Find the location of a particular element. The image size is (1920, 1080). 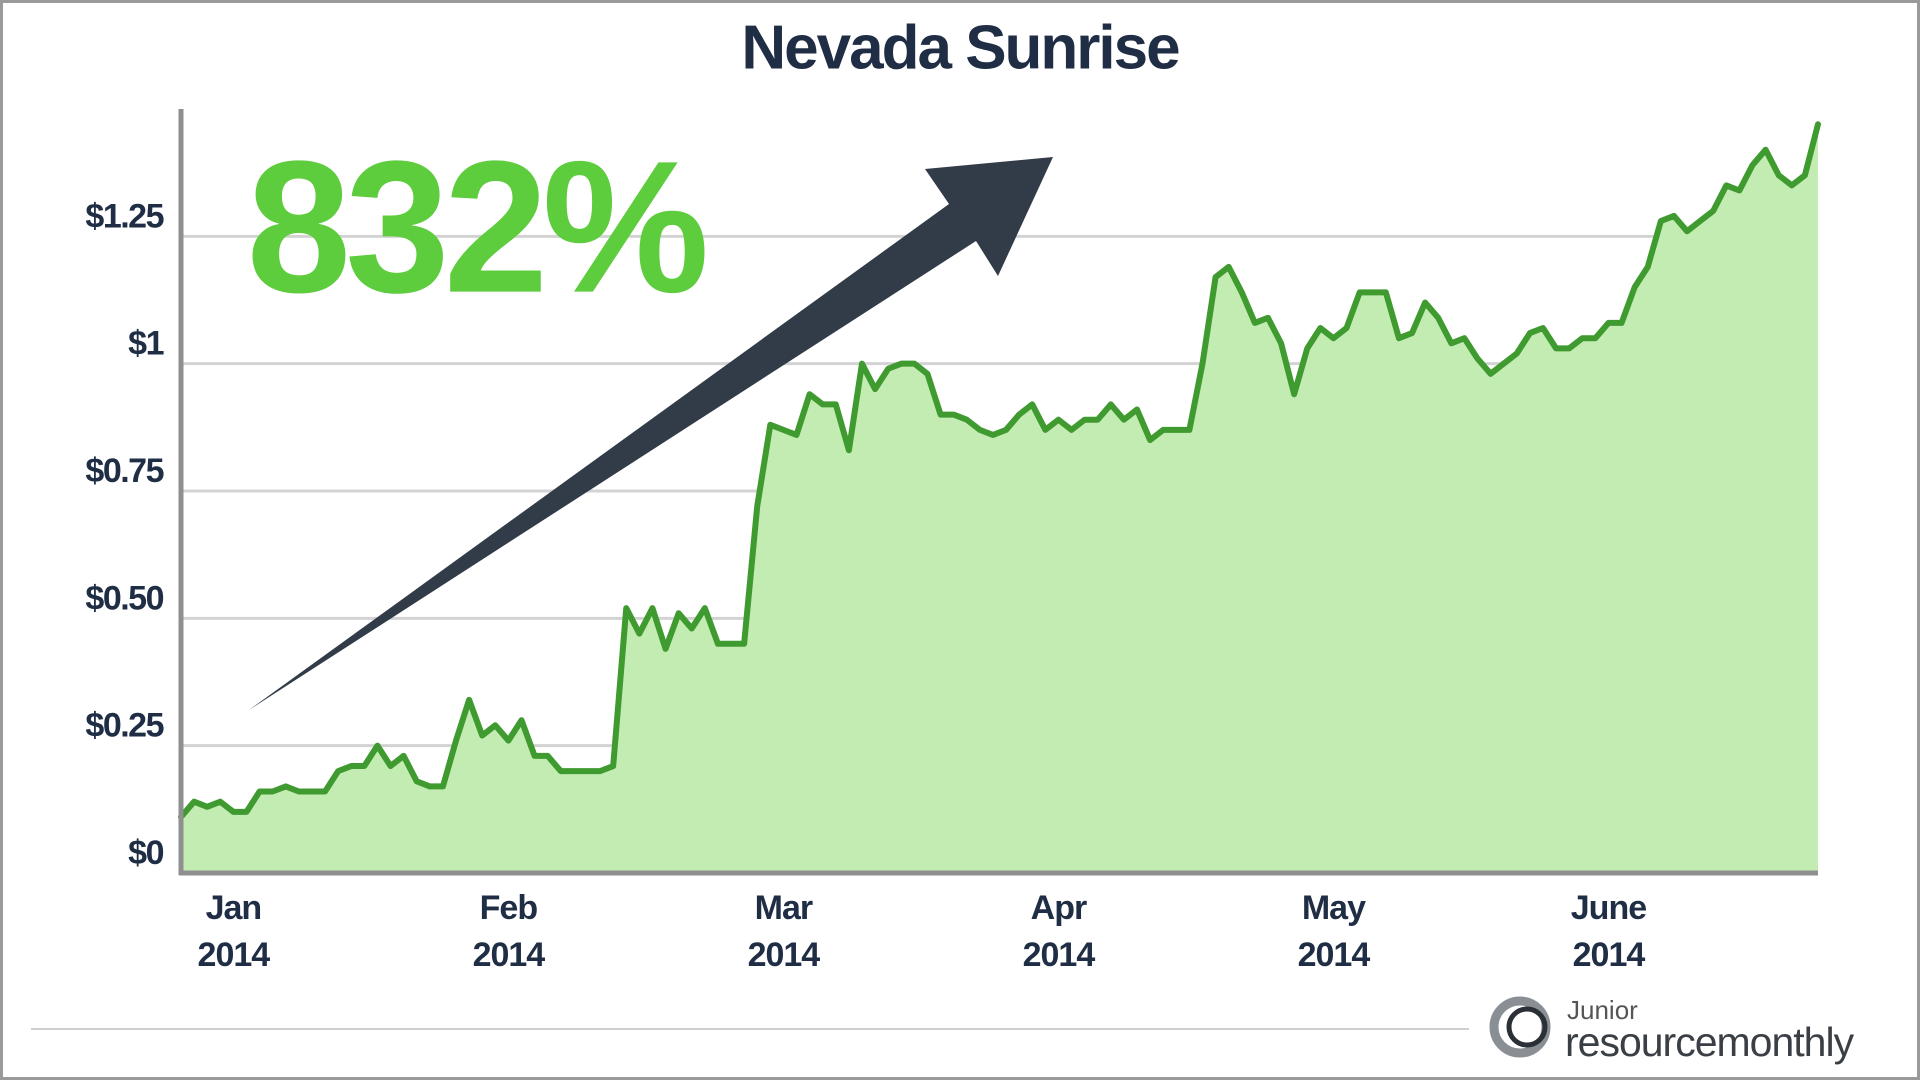

y-tick-label: $0.75 is located at coordinates (124, 471).